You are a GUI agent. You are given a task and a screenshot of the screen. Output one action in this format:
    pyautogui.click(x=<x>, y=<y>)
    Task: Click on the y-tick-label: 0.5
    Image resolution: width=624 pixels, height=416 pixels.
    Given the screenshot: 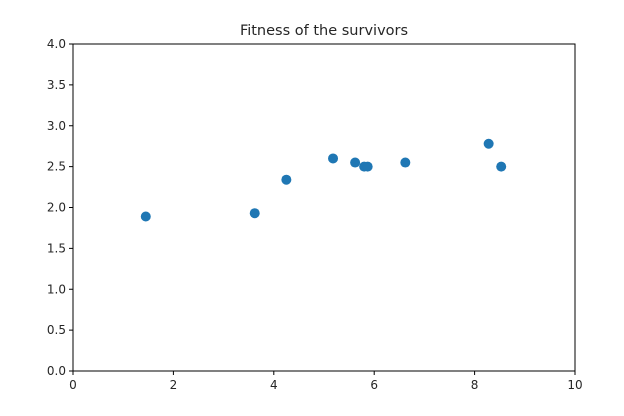 What is the action you would take?
    pyautogui.click(x=56, y=330)
    